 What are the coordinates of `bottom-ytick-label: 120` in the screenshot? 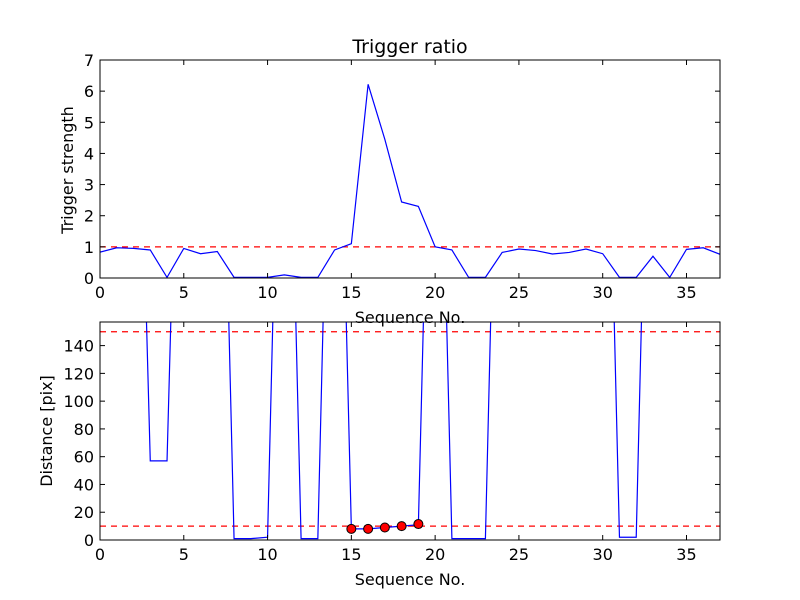 It's located at (78, 373).